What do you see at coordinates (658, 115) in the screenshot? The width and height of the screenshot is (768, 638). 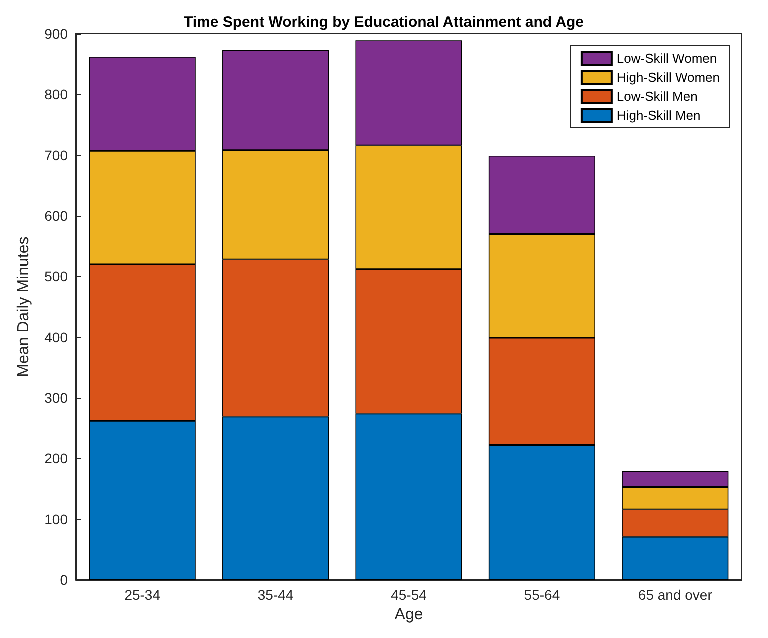 I see `legend-label: High-Skill Men` at bounding box center [658, 115].